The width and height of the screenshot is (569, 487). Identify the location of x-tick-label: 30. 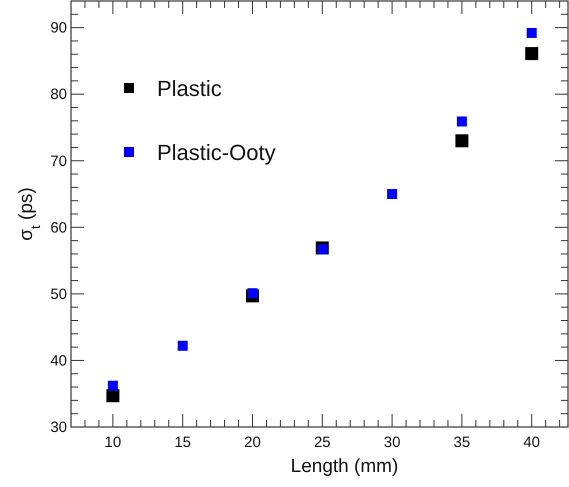
(392, 442).